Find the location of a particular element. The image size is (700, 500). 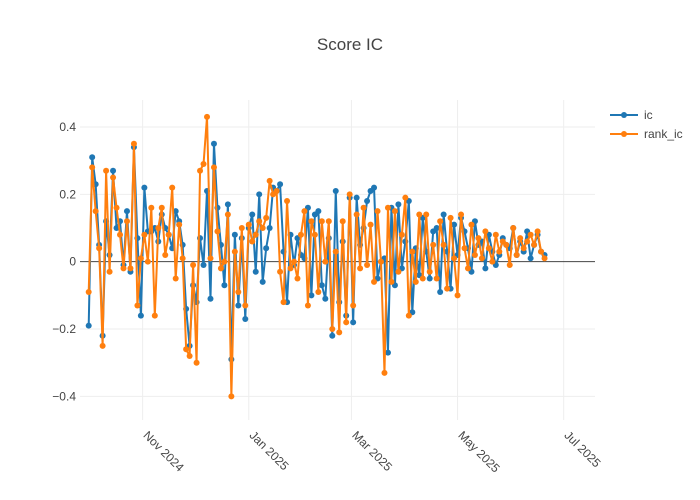

legend-item-rank-ic: rank_ic is located at coordinates (646, 134).